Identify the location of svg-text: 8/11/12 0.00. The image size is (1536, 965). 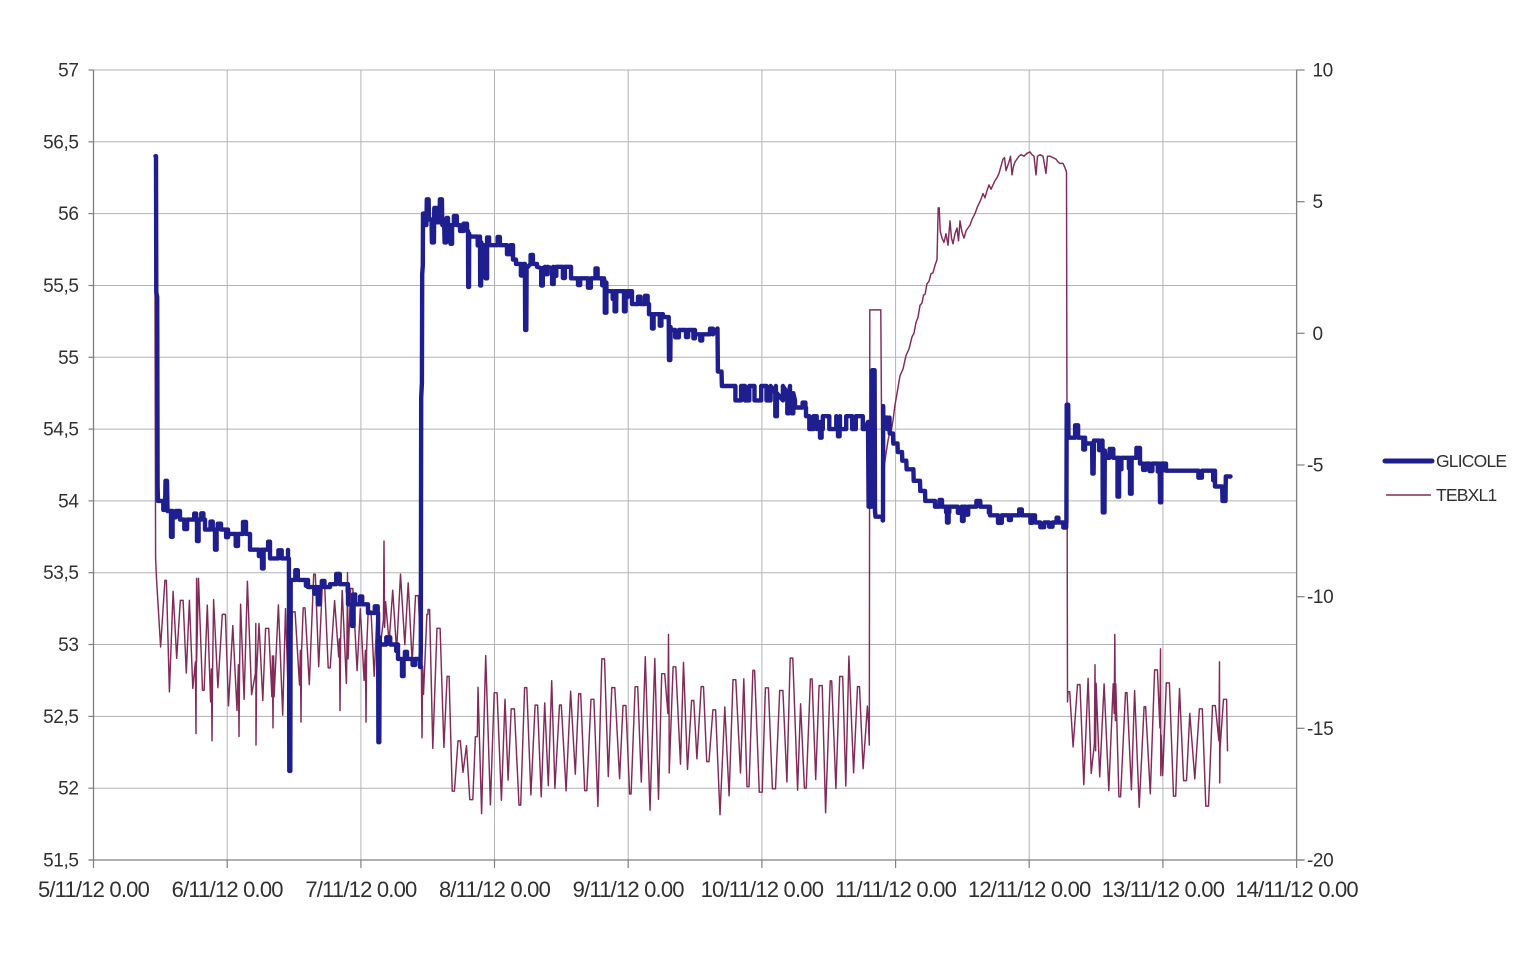
(495, 889).